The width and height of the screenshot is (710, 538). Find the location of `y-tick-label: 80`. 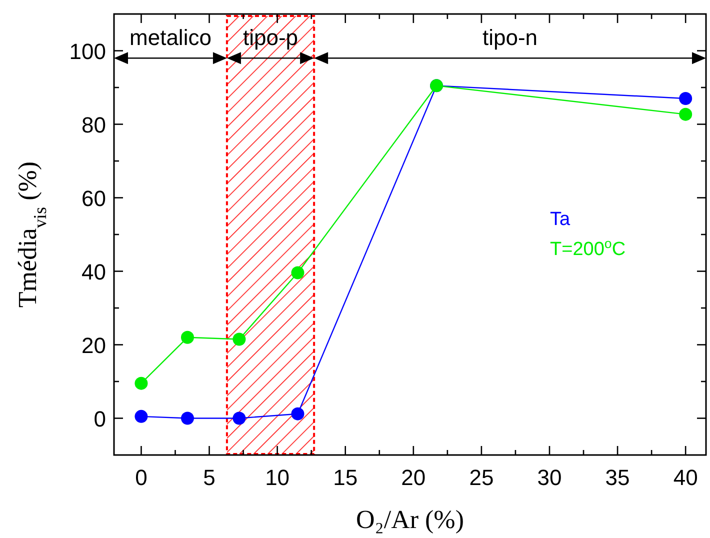

y-tick-label: 80 is located at coordinates (94, 125).